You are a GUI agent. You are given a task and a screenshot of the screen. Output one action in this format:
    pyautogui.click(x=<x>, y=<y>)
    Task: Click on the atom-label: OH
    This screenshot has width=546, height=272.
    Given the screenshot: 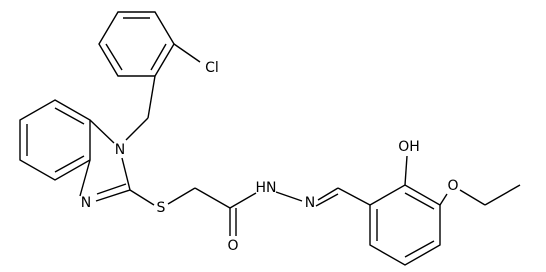 What is the action you would take?
    pyautogui.click(x=409, y=147)
    